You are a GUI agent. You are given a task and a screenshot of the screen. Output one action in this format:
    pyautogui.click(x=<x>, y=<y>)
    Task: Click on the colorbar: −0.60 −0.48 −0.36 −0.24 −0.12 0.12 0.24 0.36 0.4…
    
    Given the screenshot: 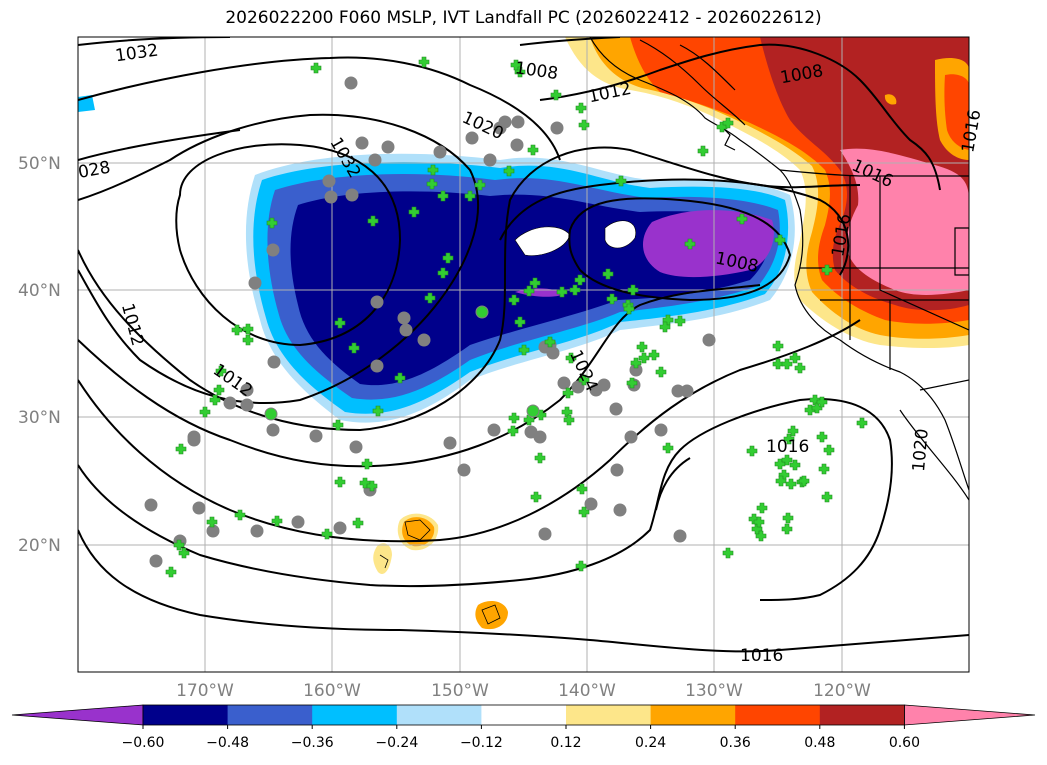 What is the action you would take?
    pyautogui.click(x=523, y=727)
    